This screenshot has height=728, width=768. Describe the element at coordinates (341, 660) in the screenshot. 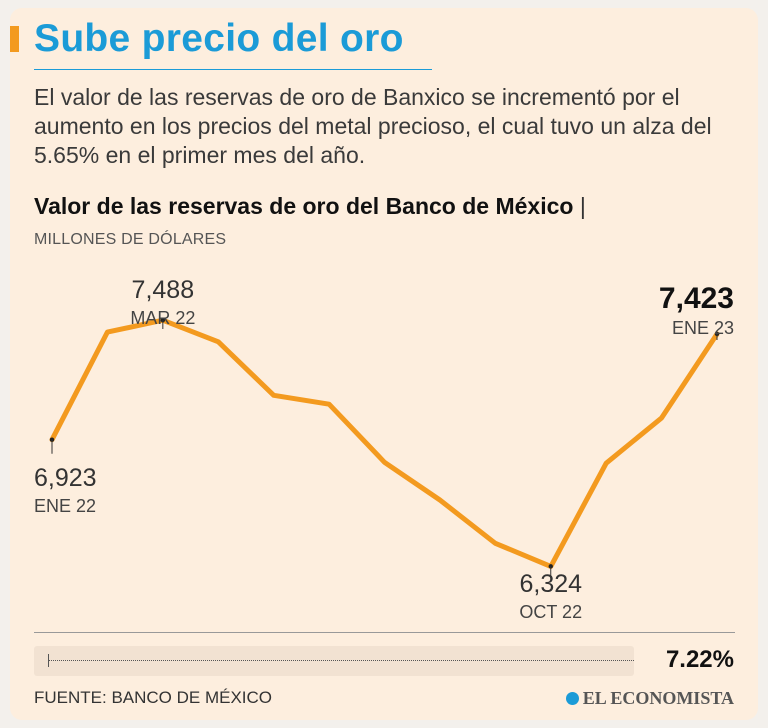

I see `change-bar-dotted-line` at that location.